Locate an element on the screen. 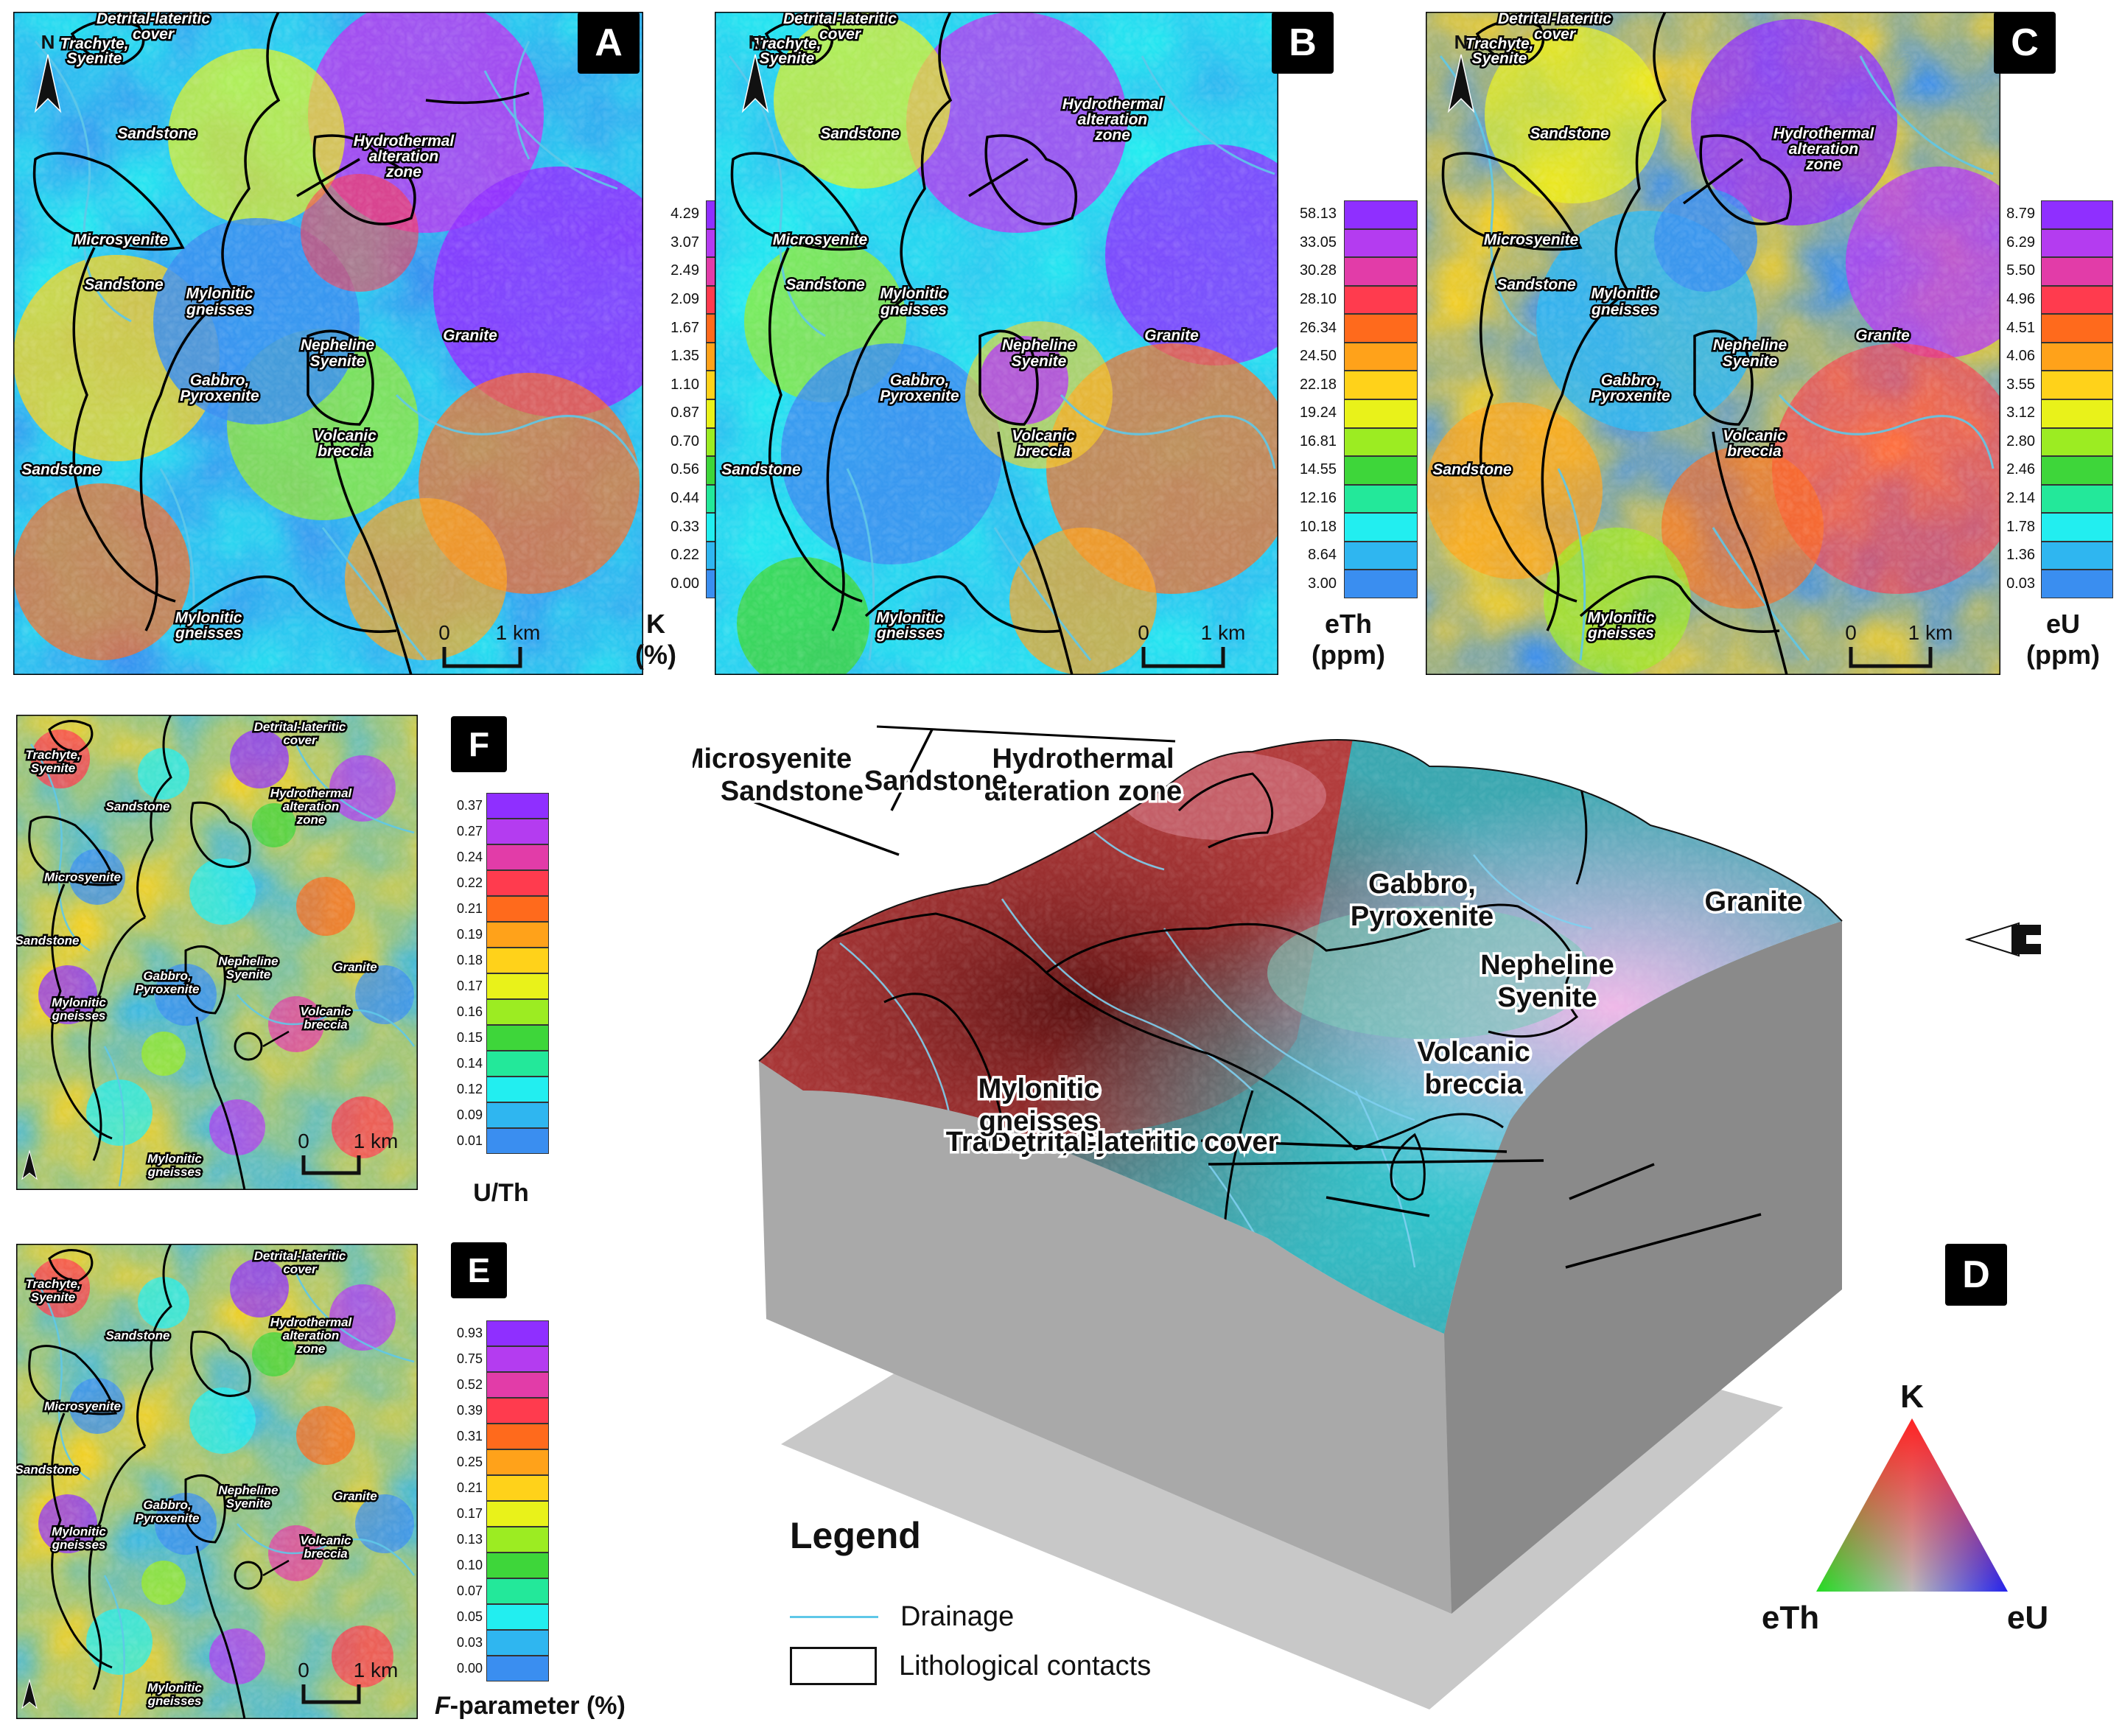 The image size is (2122, 1736). colorbar-label: 1.35 is located at coordinates (684, 356).